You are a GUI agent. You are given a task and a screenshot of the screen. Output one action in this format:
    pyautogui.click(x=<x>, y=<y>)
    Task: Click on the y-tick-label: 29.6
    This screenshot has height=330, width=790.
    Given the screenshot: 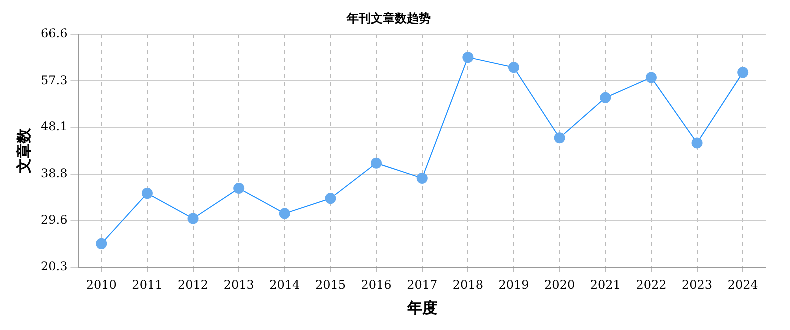 What is the action you would take?
    pyautogui.click(x=54, y=219)
    